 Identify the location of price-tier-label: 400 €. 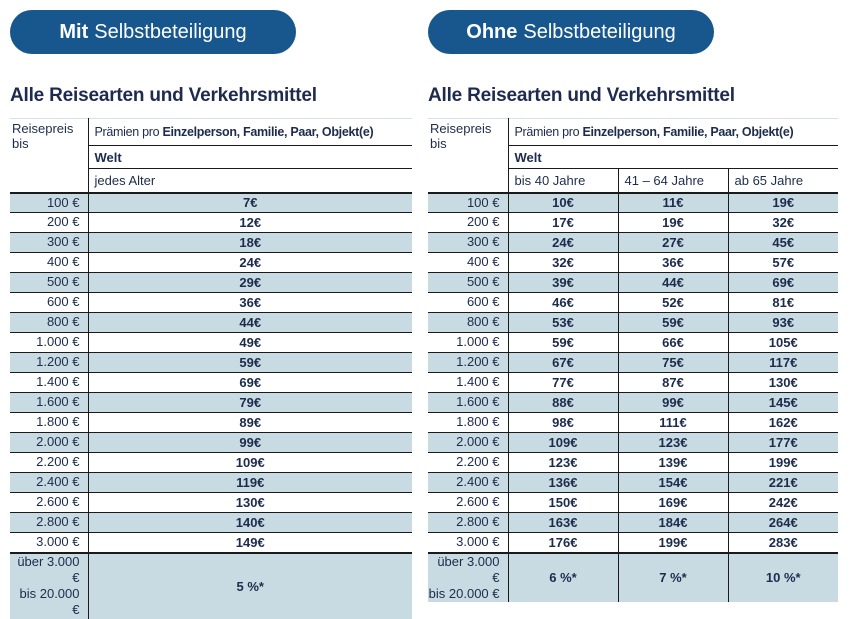
(468, 262).